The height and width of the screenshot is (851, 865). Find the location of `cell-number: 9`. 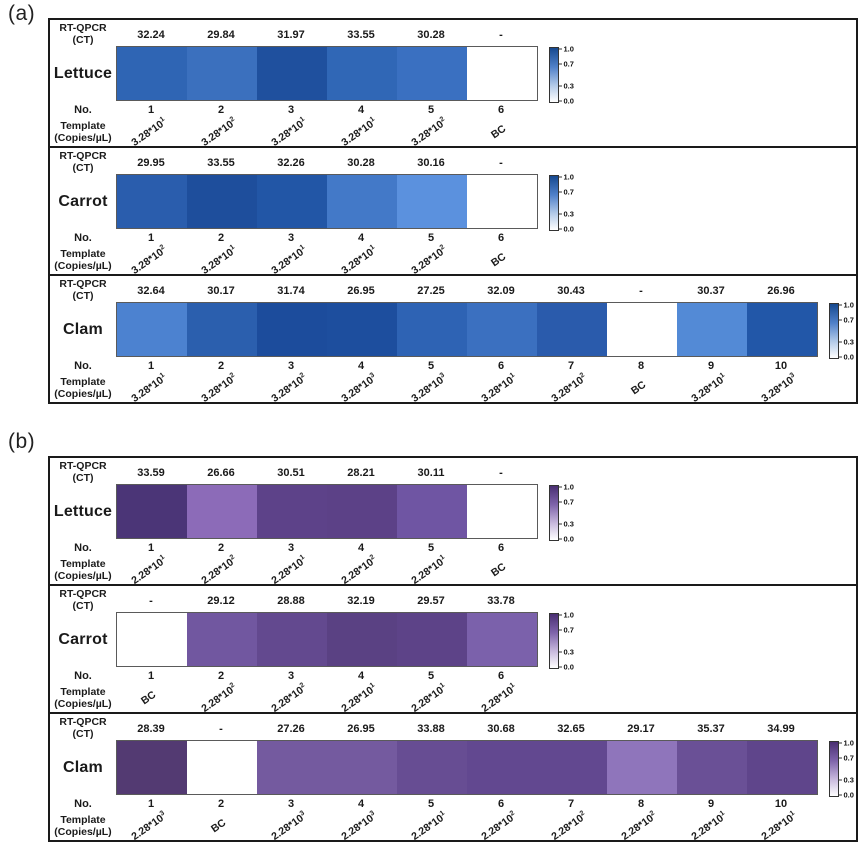

cell-number: 9 is located at coordinates (711, 804).